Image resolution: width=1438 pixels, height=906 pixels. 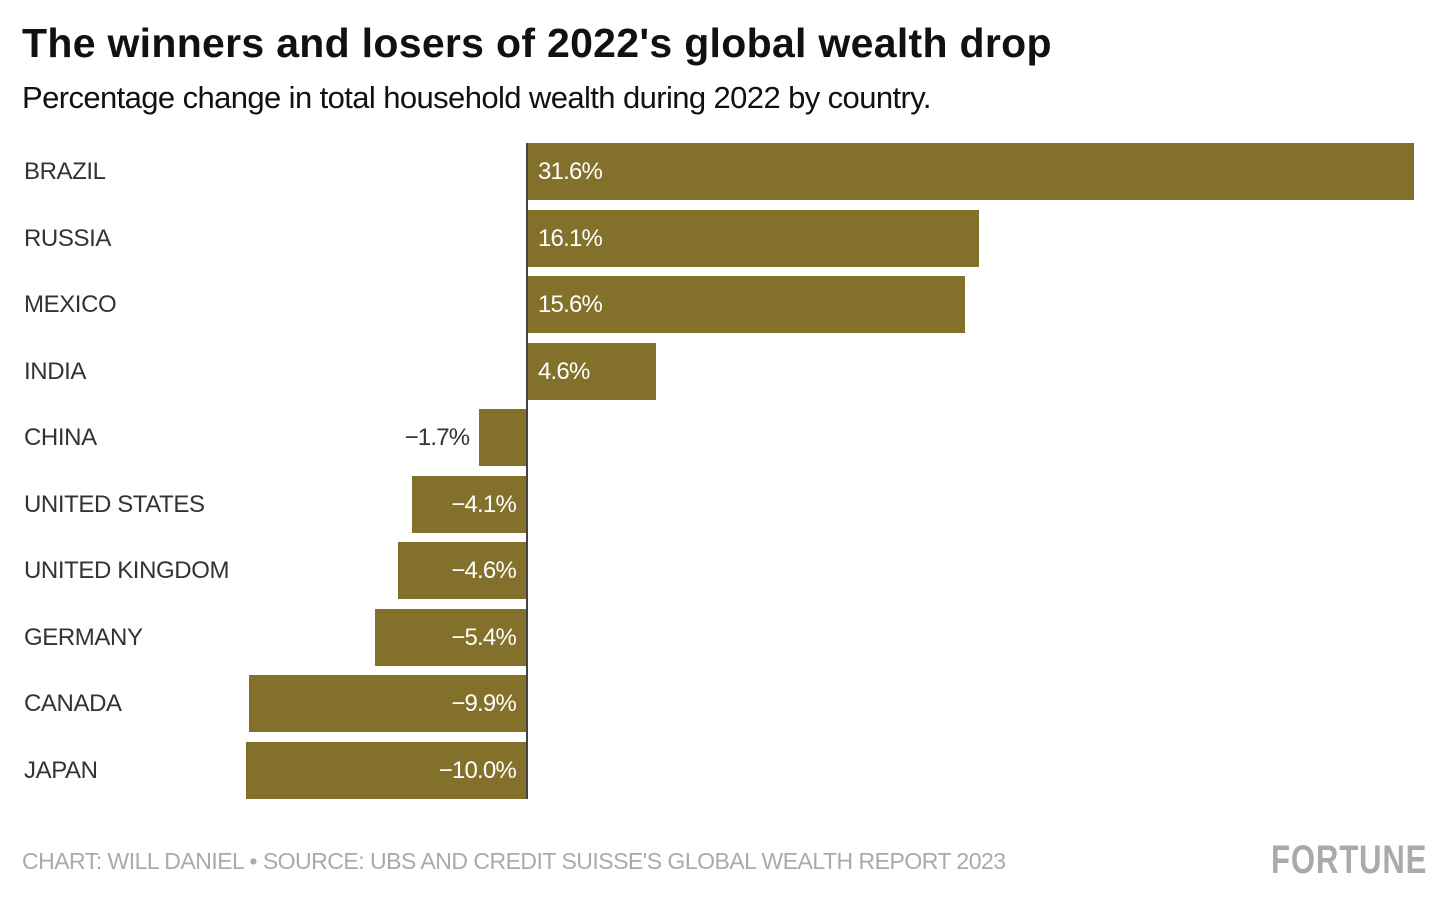 I want to click on data-label: 31.6%, so click(x=570, y=171).